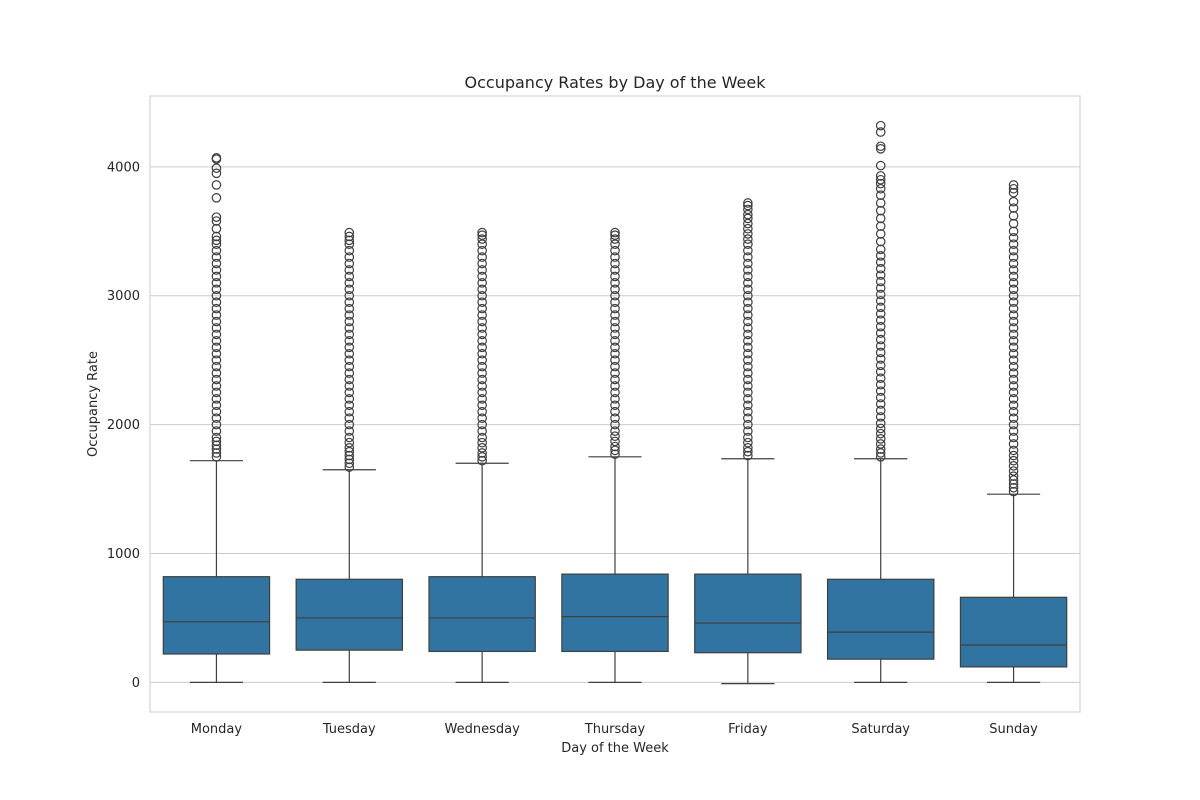  Describe the element at coordinates (615, 748) in the screenshot. I see `x-axis-label: Day of the Week` at that location.